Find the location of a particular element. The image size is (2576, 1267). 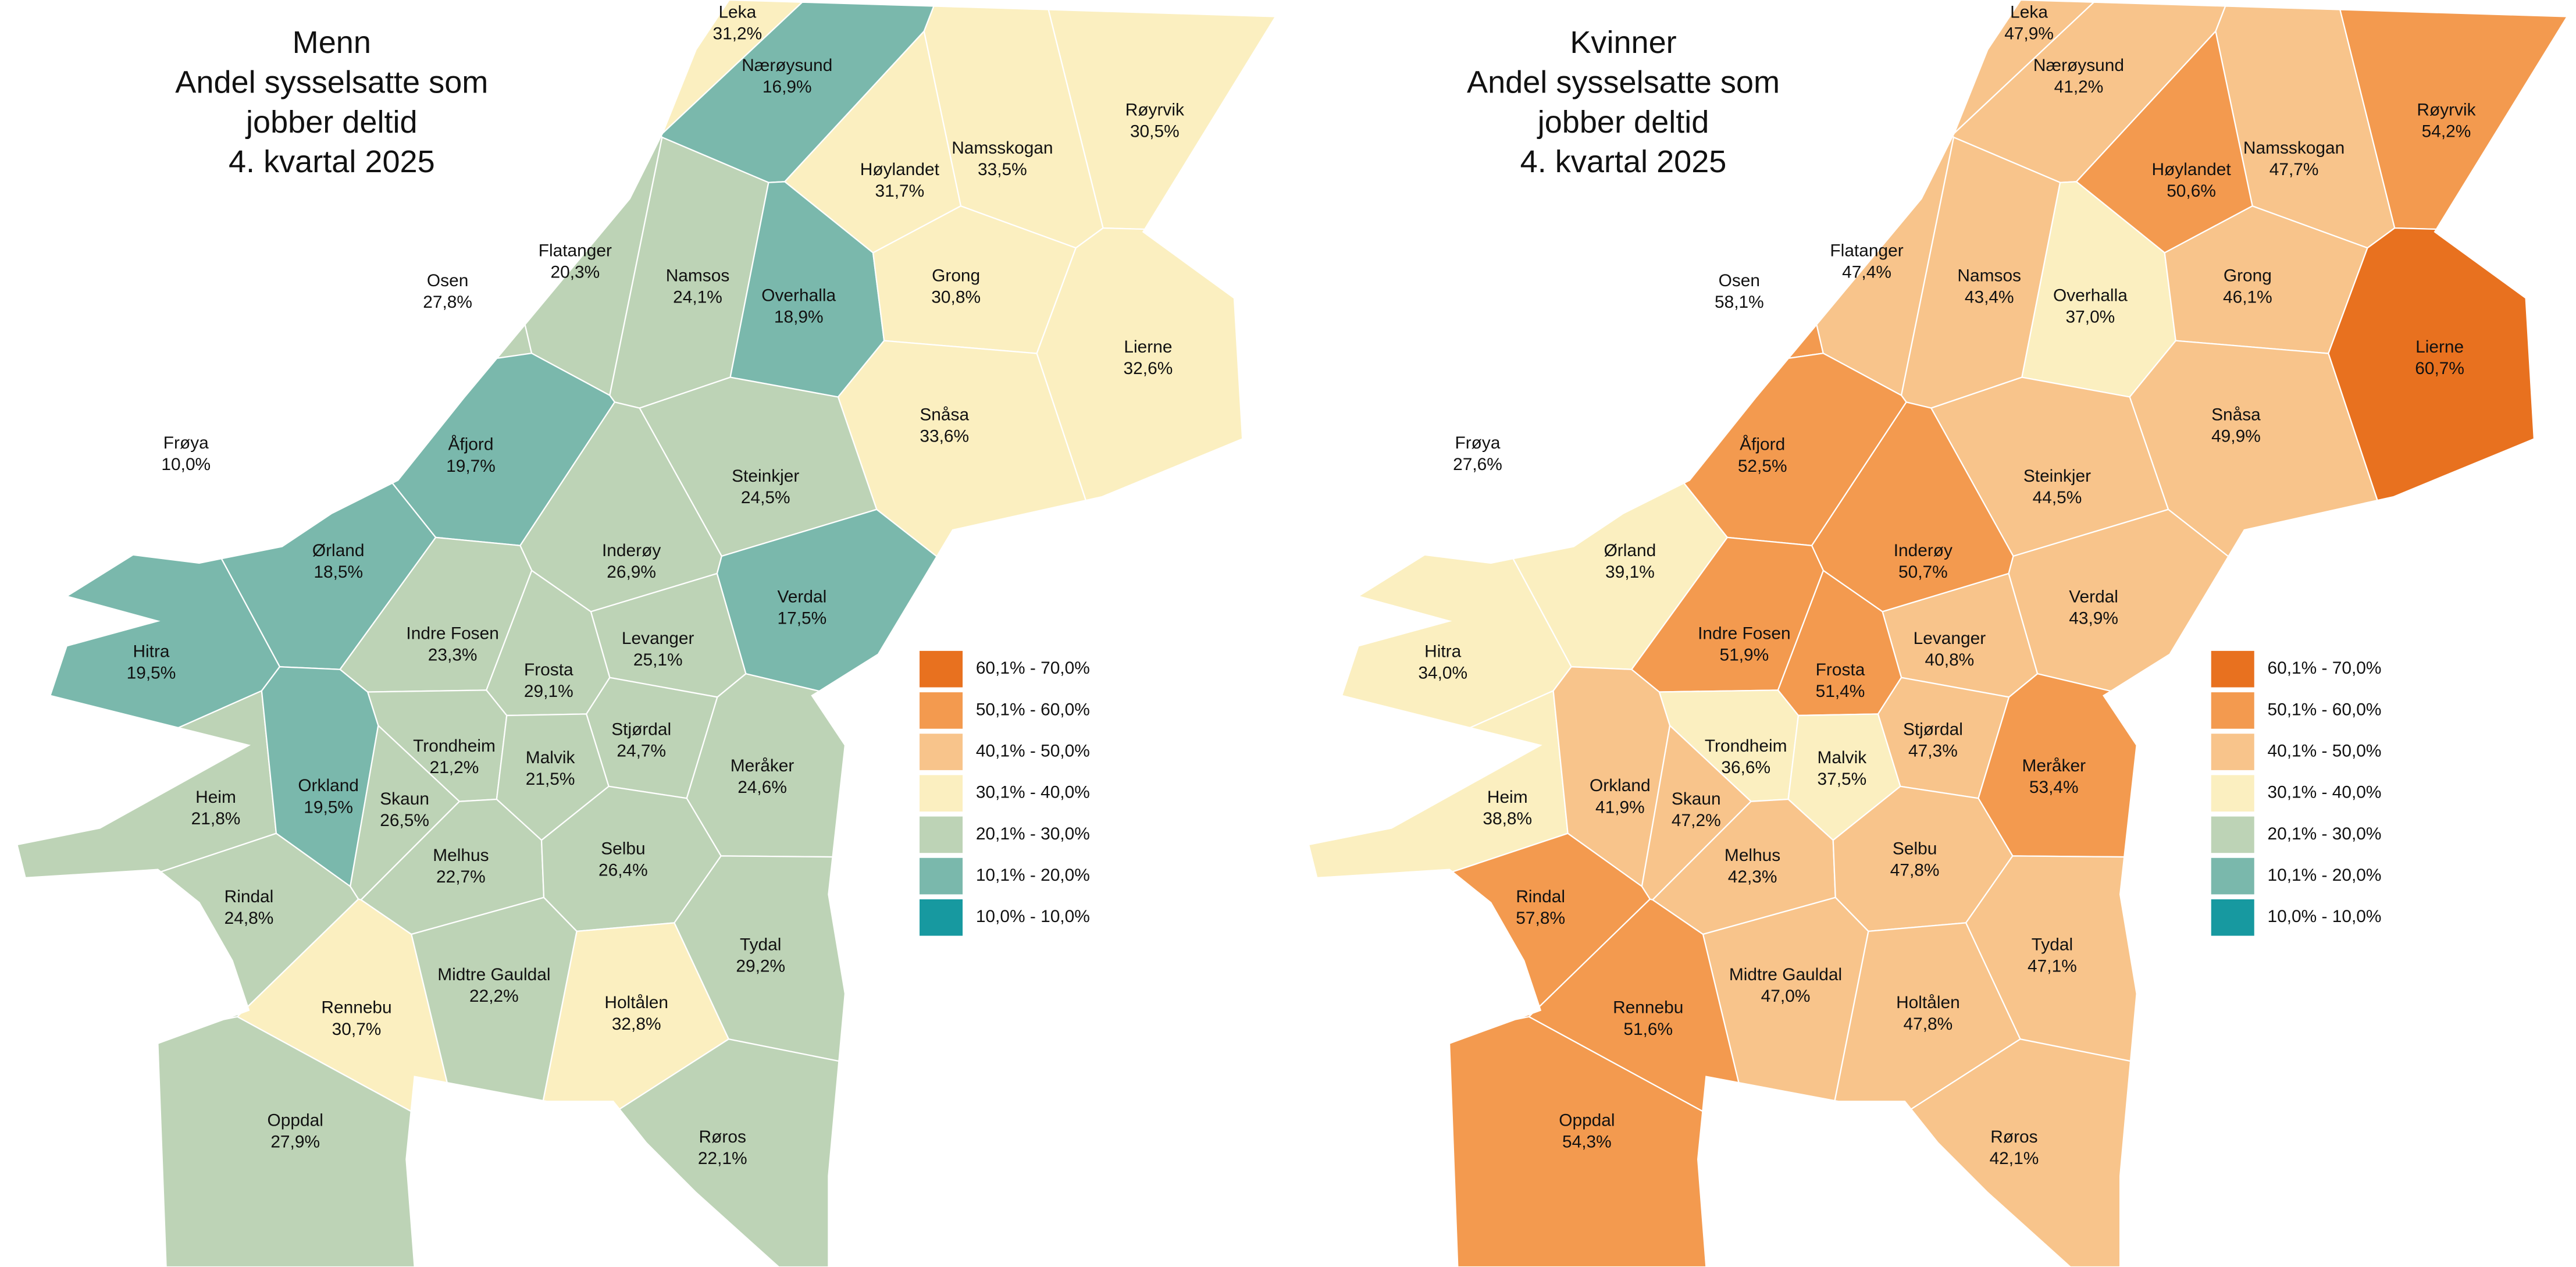

municipality-value: 47,9% is located at coordinates (2029, 34).